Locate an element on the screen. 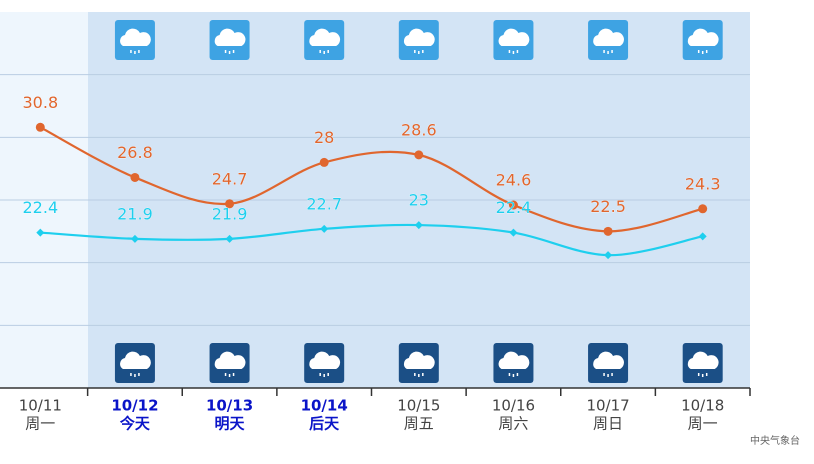 The height and width of the screenshot is (464, 814). value-label: 23 is located at coordinates (419, 200).